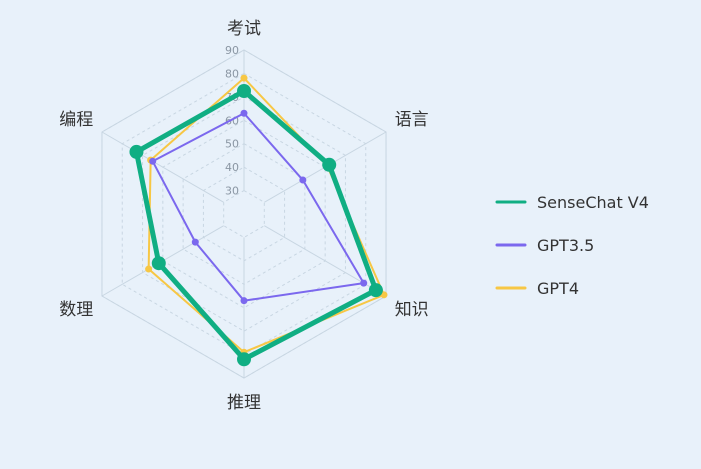  I want to click on legend-item-1: GPT3.5, so click(544, 245).